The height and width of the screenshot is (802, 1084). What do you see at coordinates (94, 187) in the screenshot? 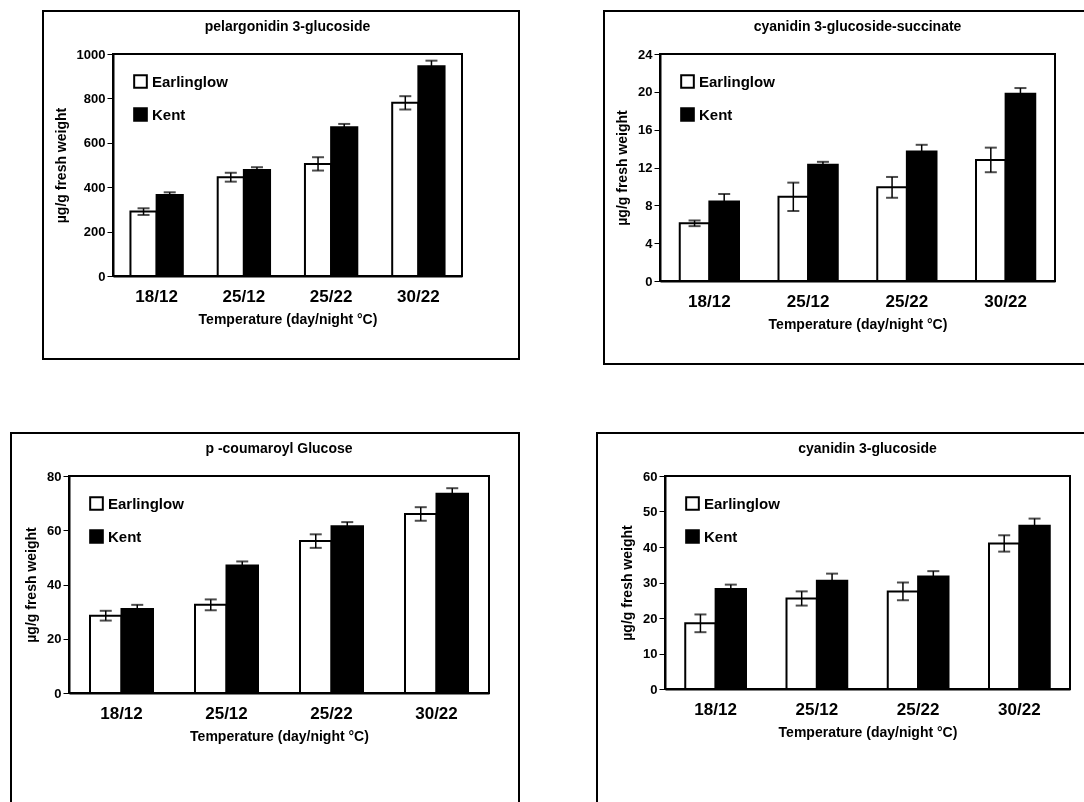
I see `y-tick-label: 400` at bounding box center [94, 187].